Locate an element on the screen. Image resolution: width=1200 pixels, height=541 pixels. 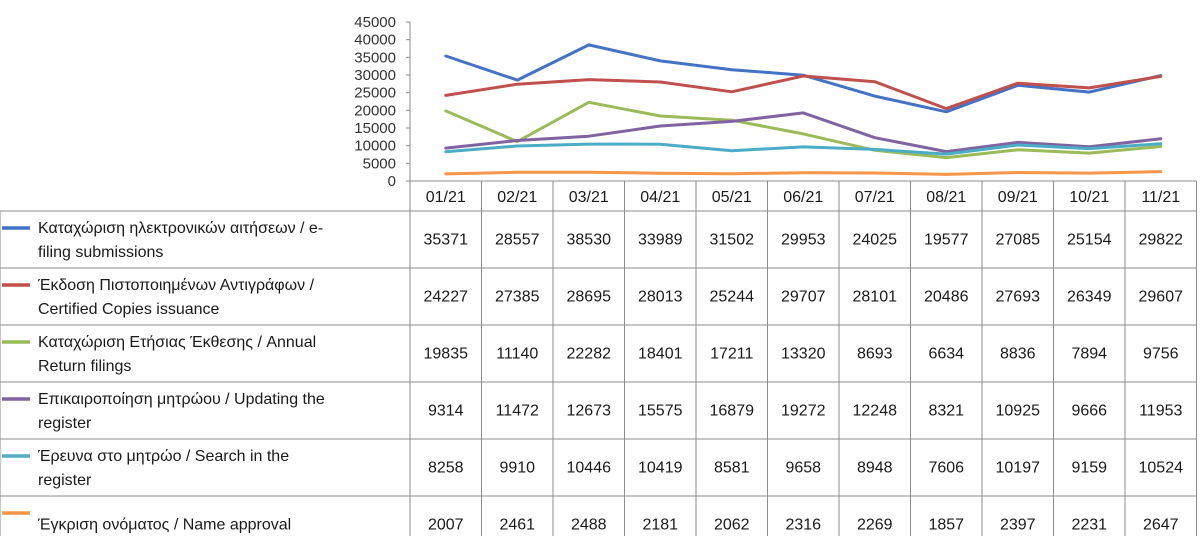
data-value-cell: 2647 is located at coordinates (1161, 525).